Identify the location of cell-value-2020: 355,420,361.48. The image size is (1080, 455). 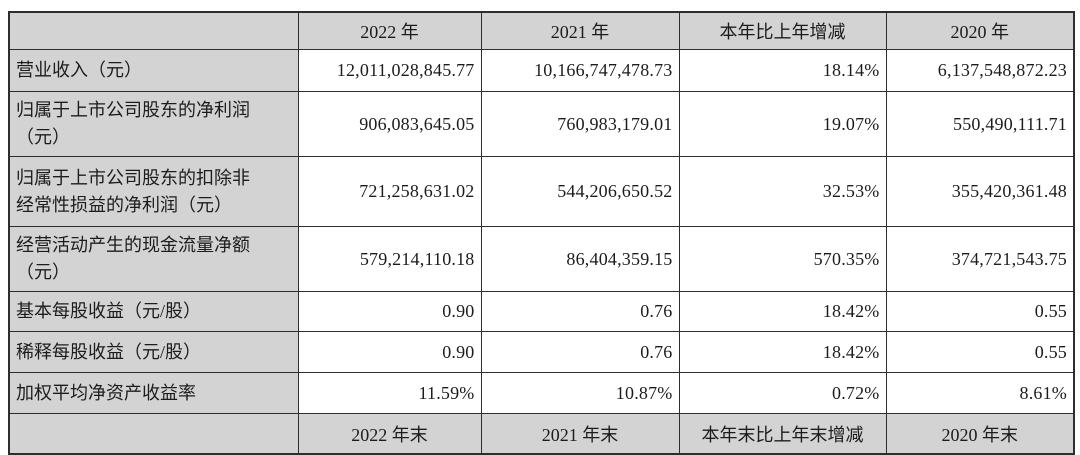
(980, 191).